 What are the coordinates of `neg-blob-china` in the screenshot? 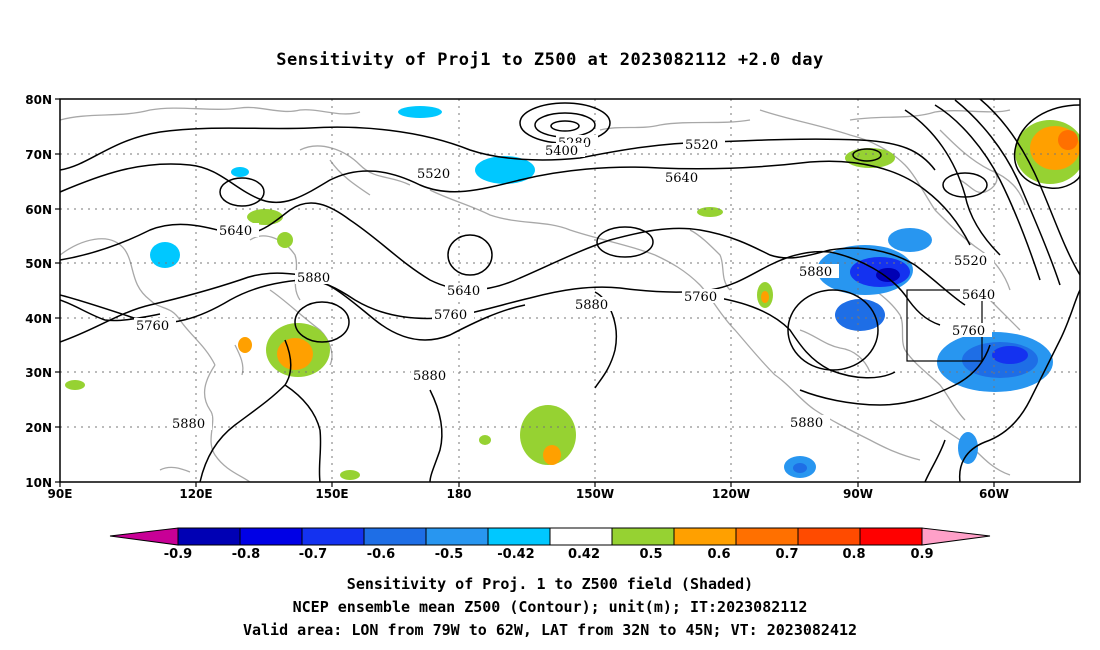 It's located at (165, 255).